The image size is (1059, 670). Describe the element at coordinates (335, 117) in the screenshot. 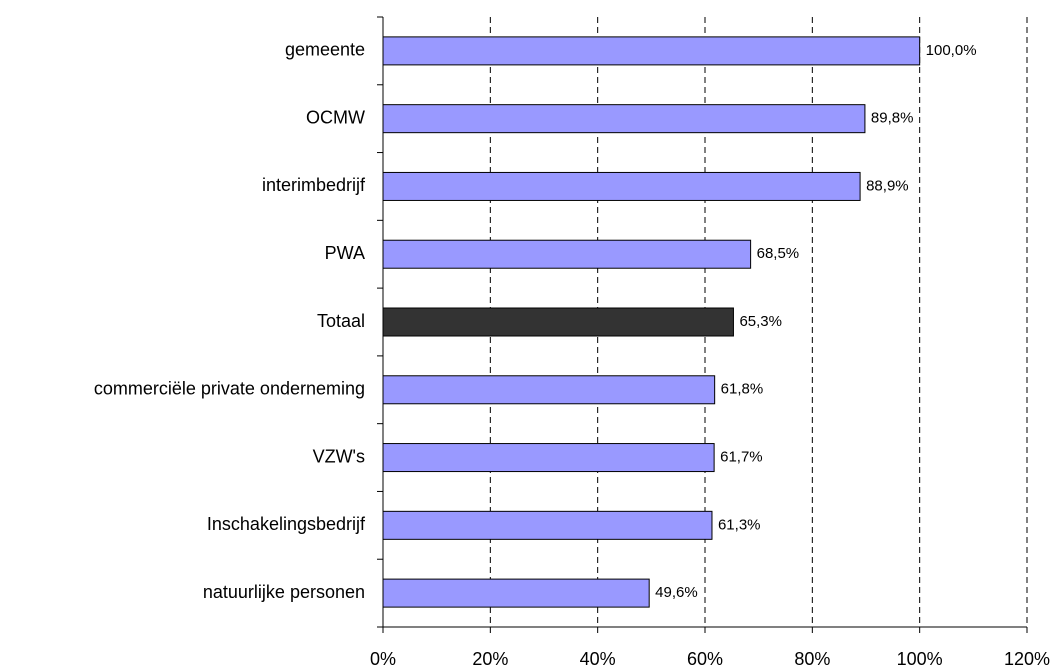

I see `y-tick-label: OCMW` at that location.